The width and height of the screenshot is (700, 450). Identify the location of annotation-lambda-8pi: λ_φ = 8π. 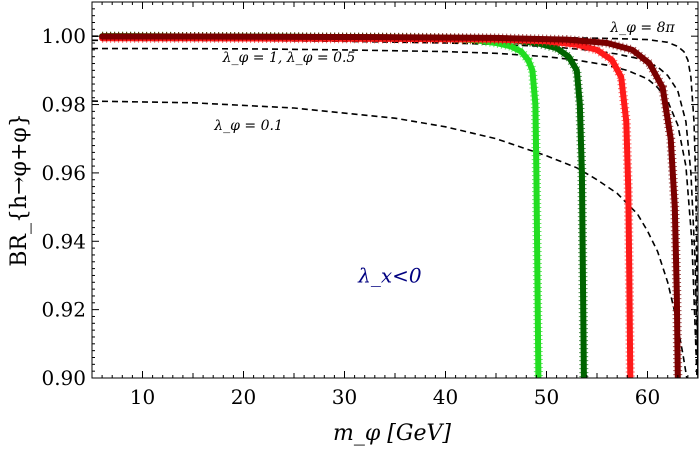
(642, 28).